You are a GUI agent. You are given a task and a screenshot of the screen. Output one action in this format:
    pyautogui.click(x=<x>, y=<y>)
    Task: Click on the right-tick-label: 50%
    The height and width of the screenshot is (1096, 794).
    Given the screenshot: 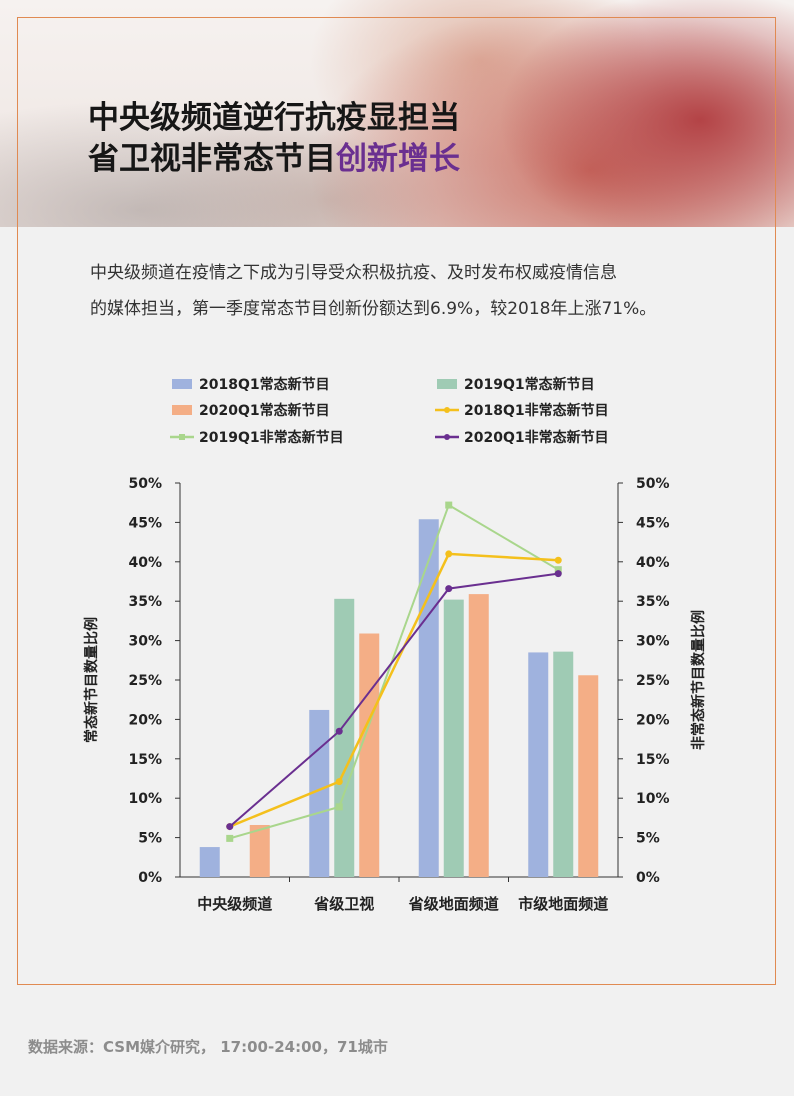 What is the action you would take?
    pyautogui.click(x=653, y=484)
    